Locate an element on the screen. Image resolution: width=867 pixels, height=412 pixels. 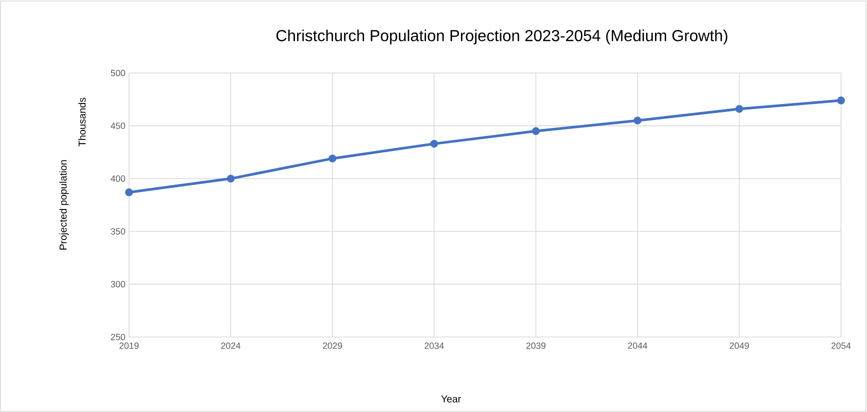
text: Thousands is located at coordinates (82, 122).